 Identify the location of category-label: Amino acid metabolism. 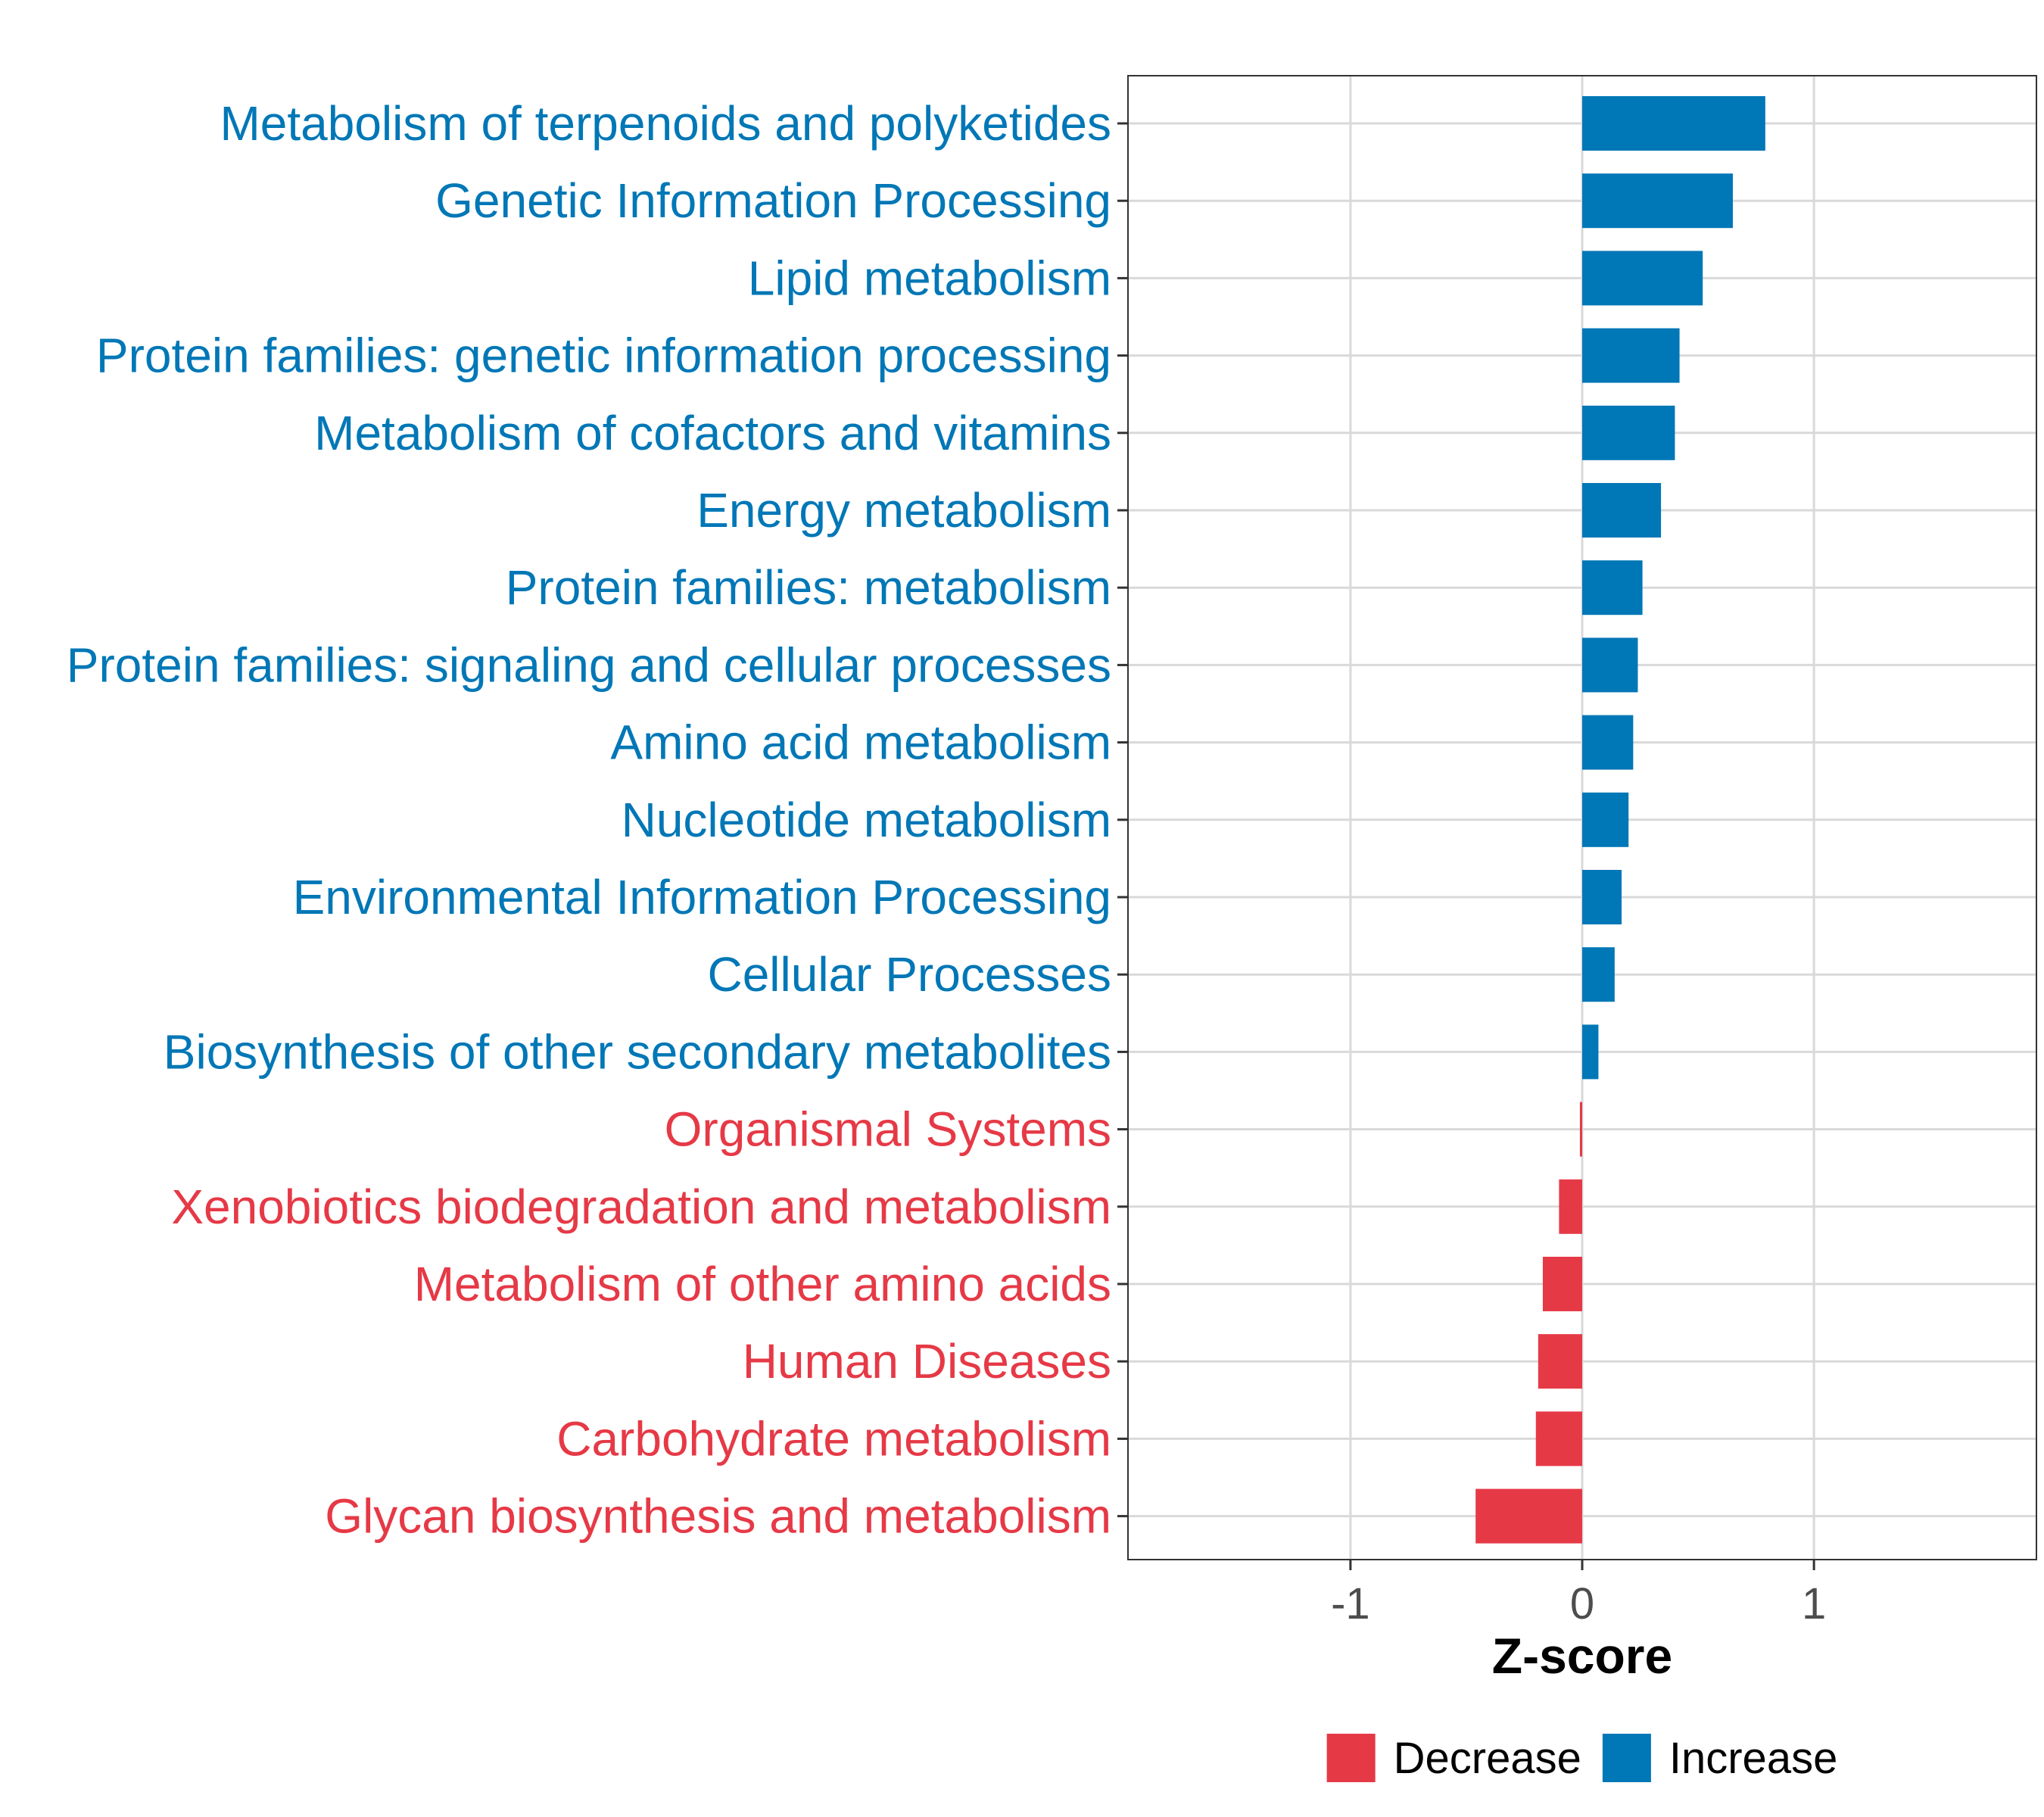
(861, 742).